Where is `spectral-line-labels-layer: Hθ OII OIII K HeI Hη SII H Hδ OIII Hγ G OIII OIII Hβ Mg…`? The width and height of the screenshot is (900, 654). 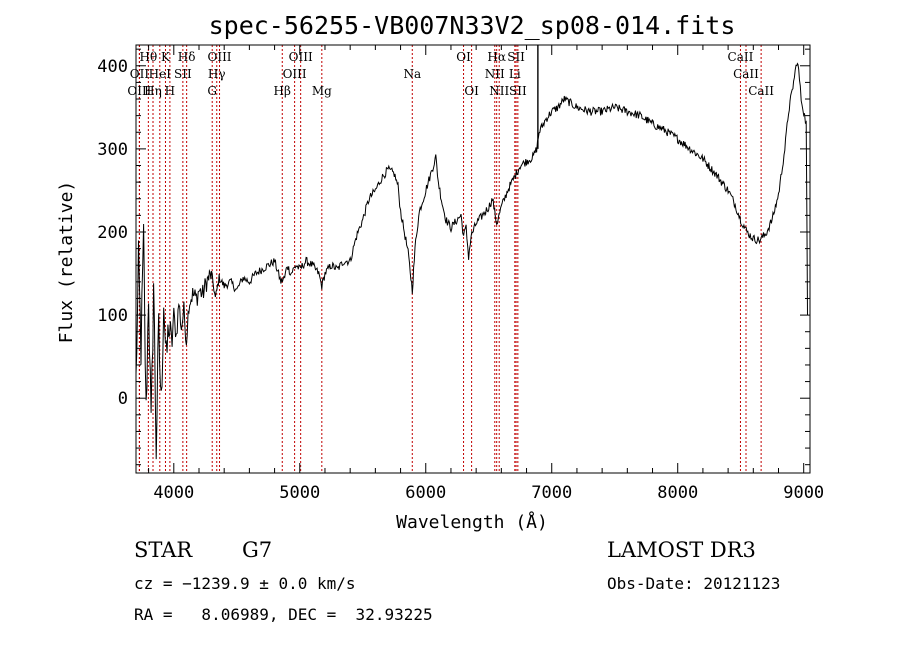 spectral-line-labels-layer: Hθ OII OIII K HeI Hη SII H Hδ OIII Hγ G OIII OIII Hβ Mg… is located at coordinates (450, 74).